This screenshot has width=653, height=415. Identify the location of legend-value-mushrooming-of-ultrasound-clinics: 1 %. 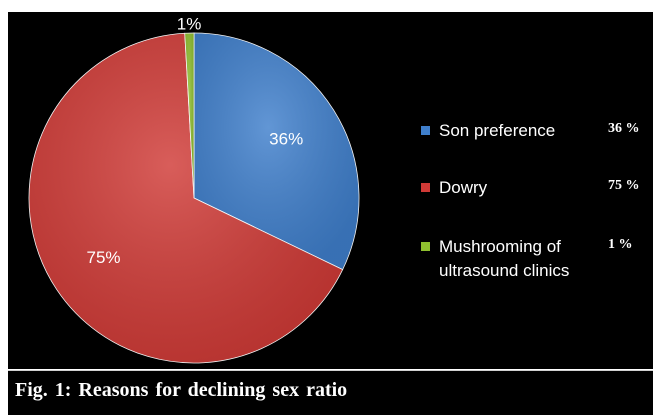
(620, 244).